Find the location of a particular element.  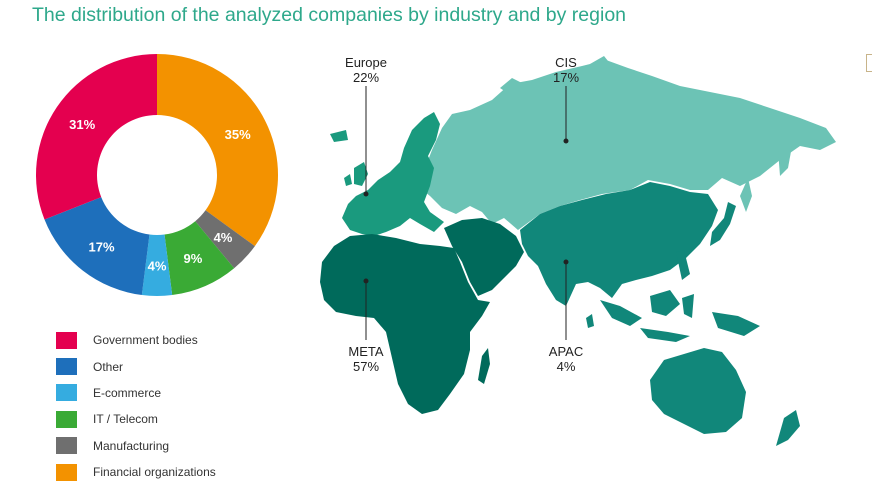

britain-shape is located at coordinates (361, 174).